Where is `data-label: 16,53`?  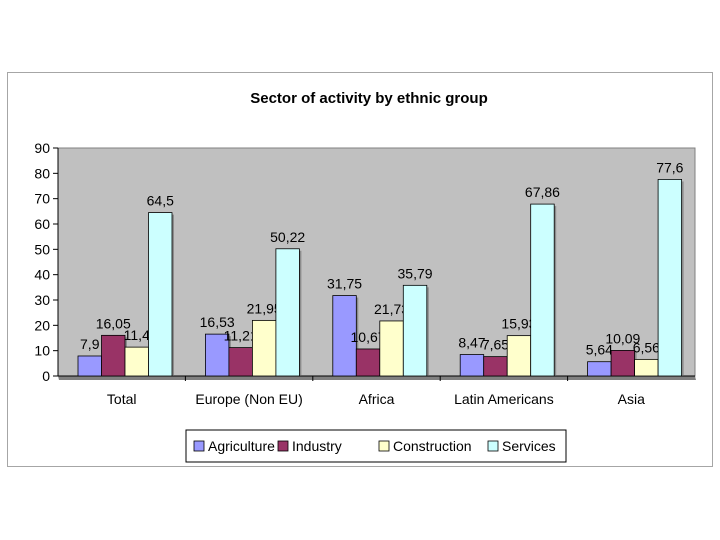
data-label: 16,53 is located at coordinates (217, 322).